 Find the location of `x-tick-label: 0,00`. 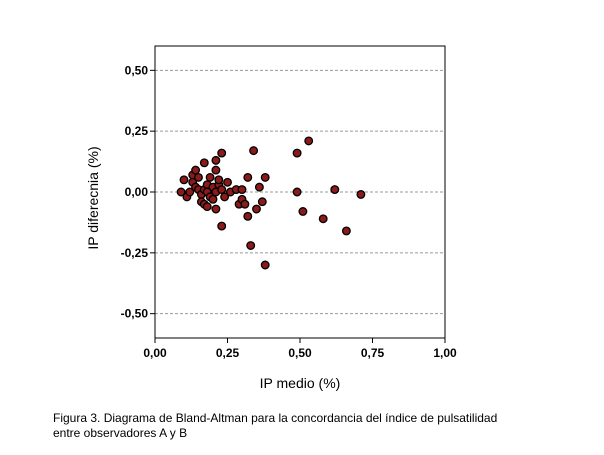

x-tick-label: 0,00 is located at coordinates (155, 353).